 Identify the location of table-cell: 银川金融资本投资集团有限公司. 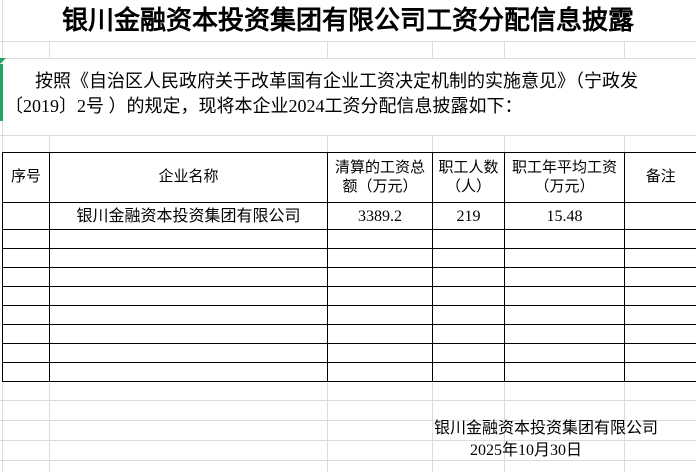
(188, 216).